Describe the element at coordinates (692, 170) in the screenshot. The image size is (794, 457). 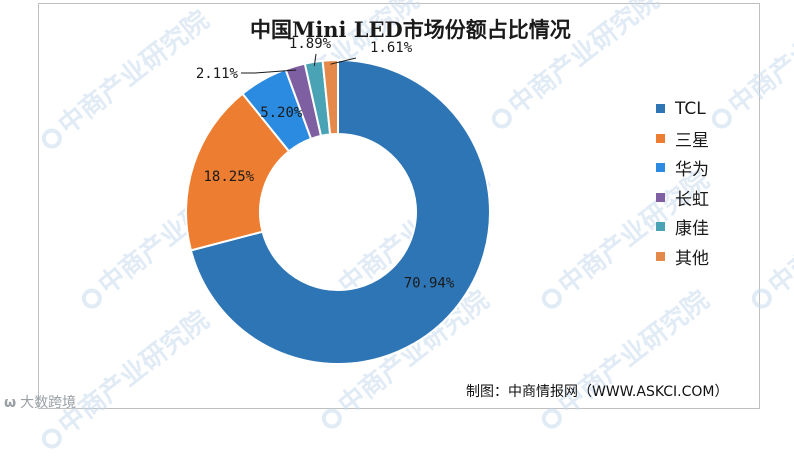
I see `legend-label: 华为` at that location.